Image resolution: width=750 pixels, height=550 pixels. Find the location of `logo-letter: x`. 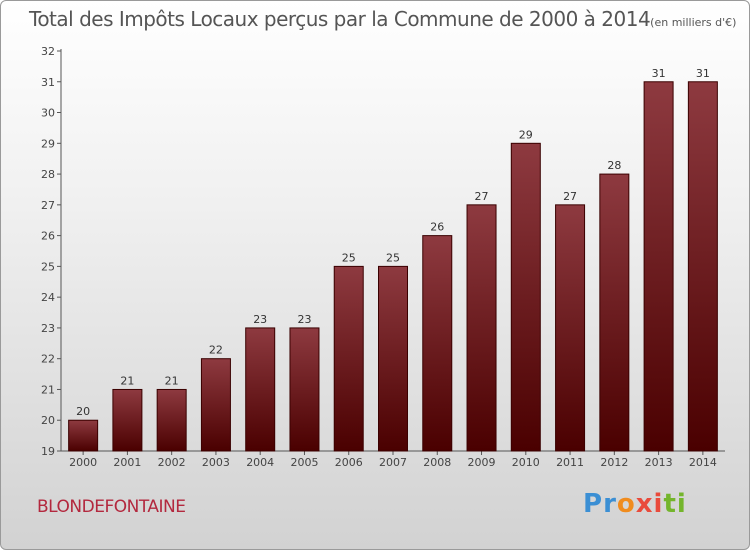

logo-letter: x is located at coordinates (644, 504).